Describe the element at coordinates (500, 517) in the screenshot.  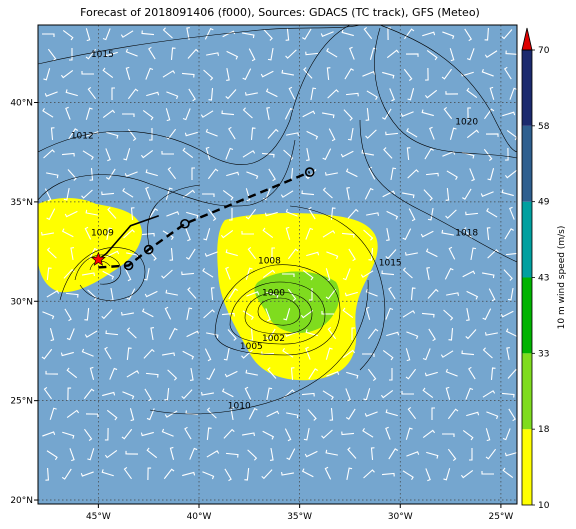
I see `x-tick-label: 25°W` at that location.